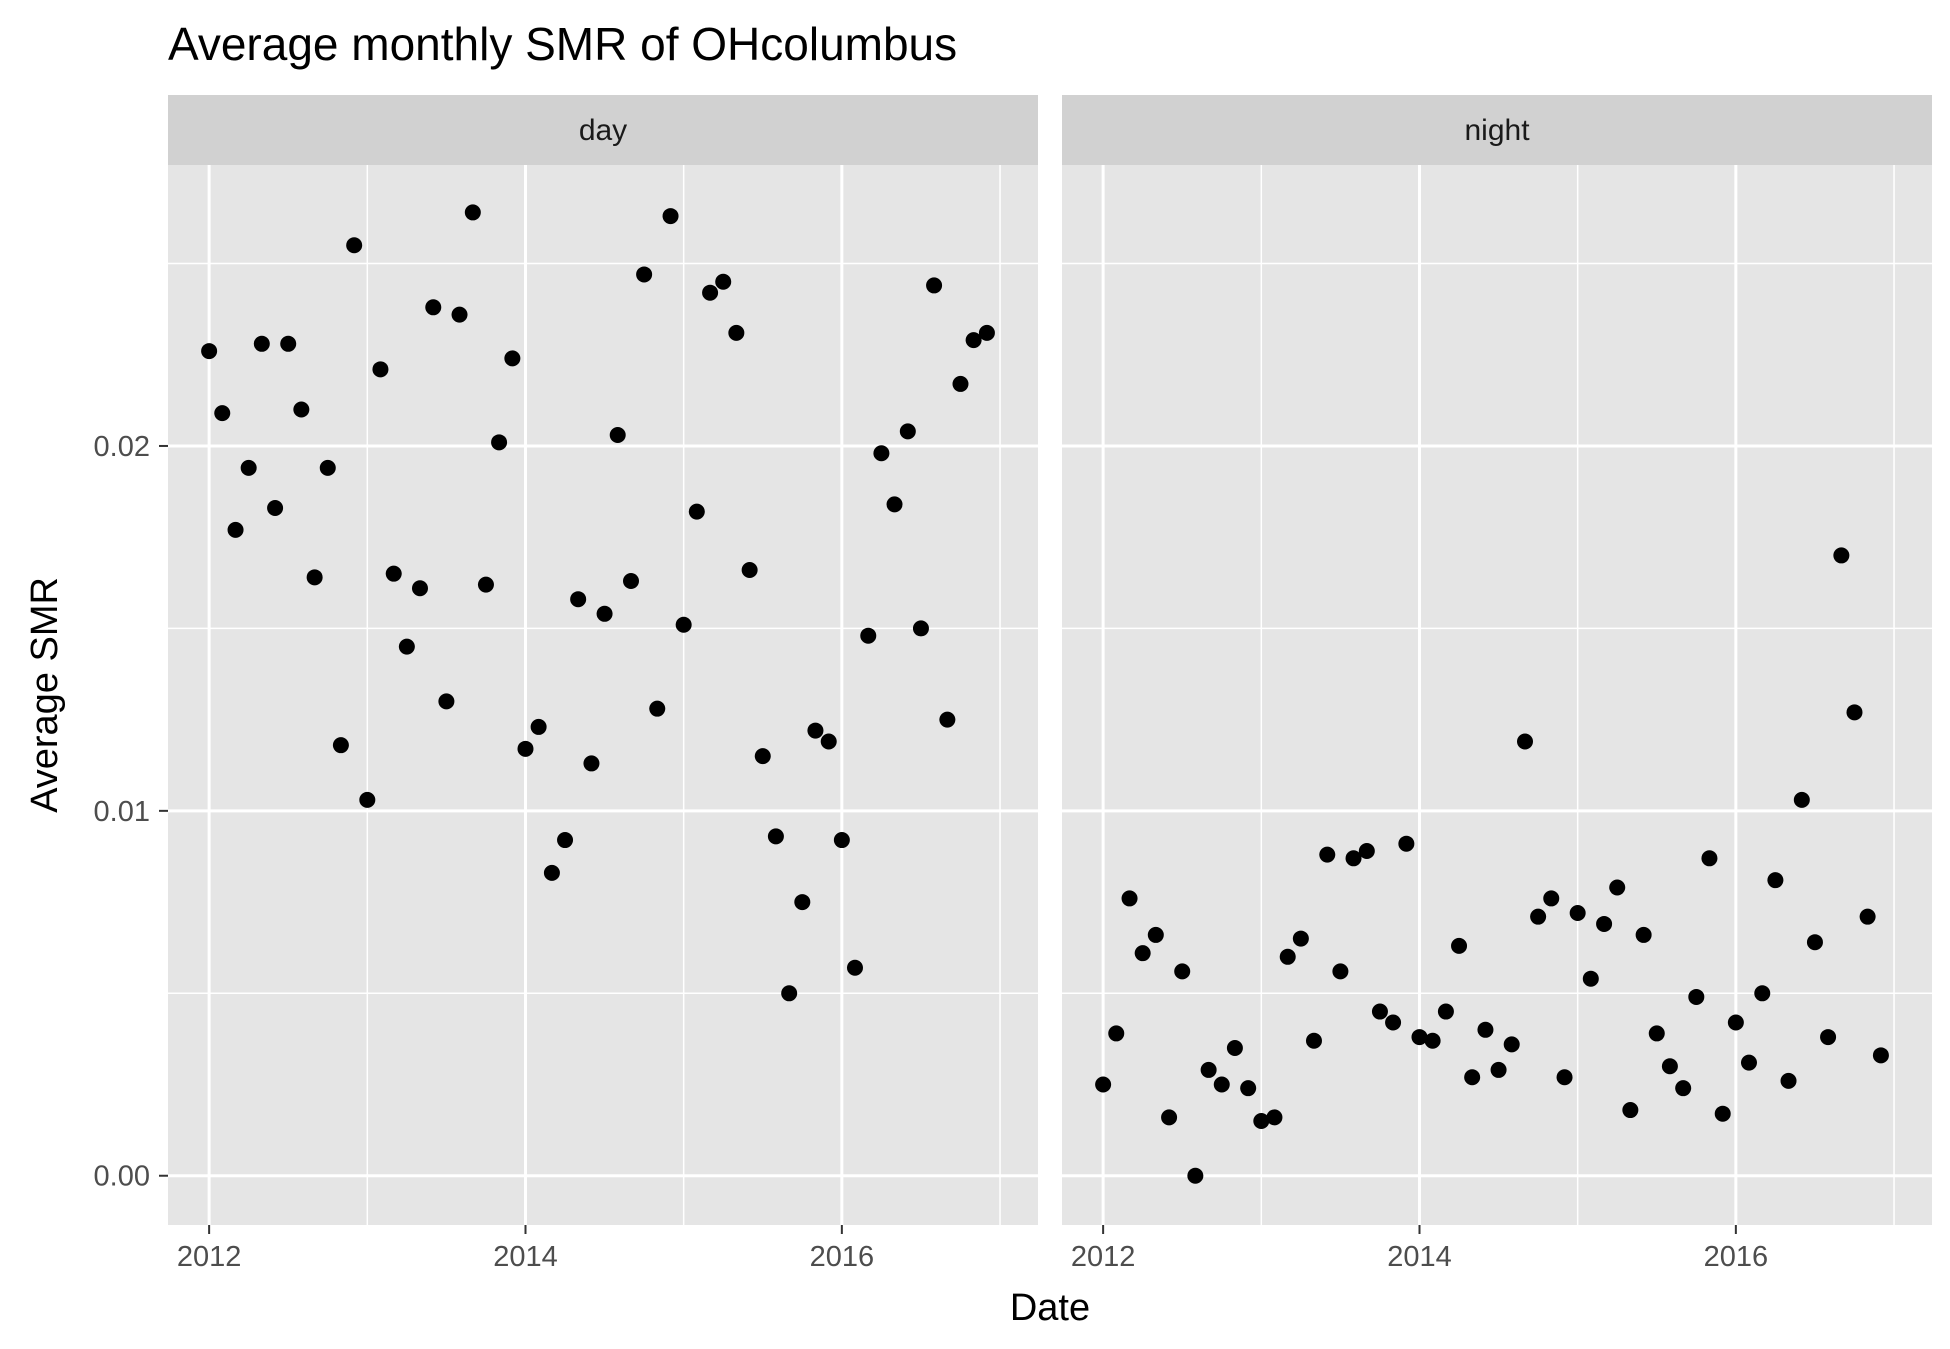 The width and height of the screenshot is (1950, 1349). I want to click on strip-label-day: day, so click(603, 130).